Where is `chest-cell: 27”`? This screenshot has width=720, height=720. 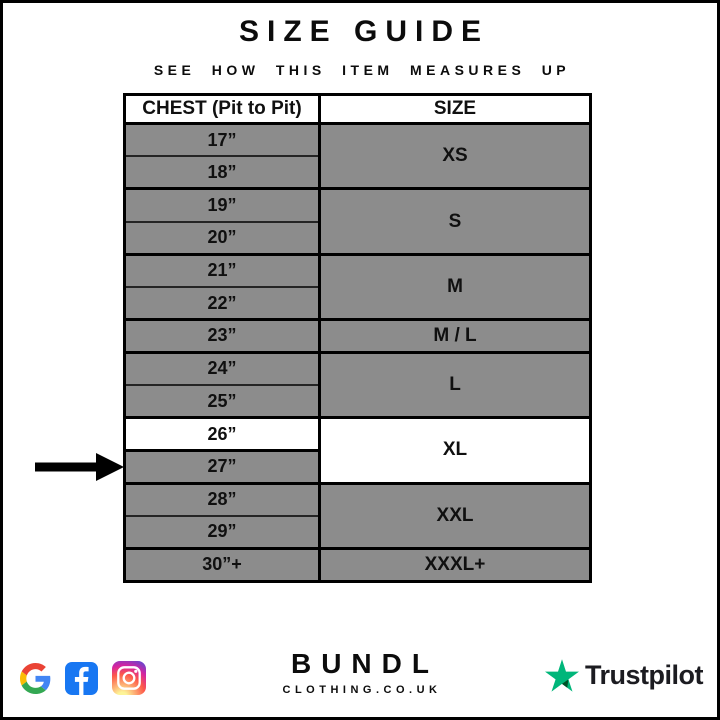
chest-cell: 27” is located at coordinates (222, 466).